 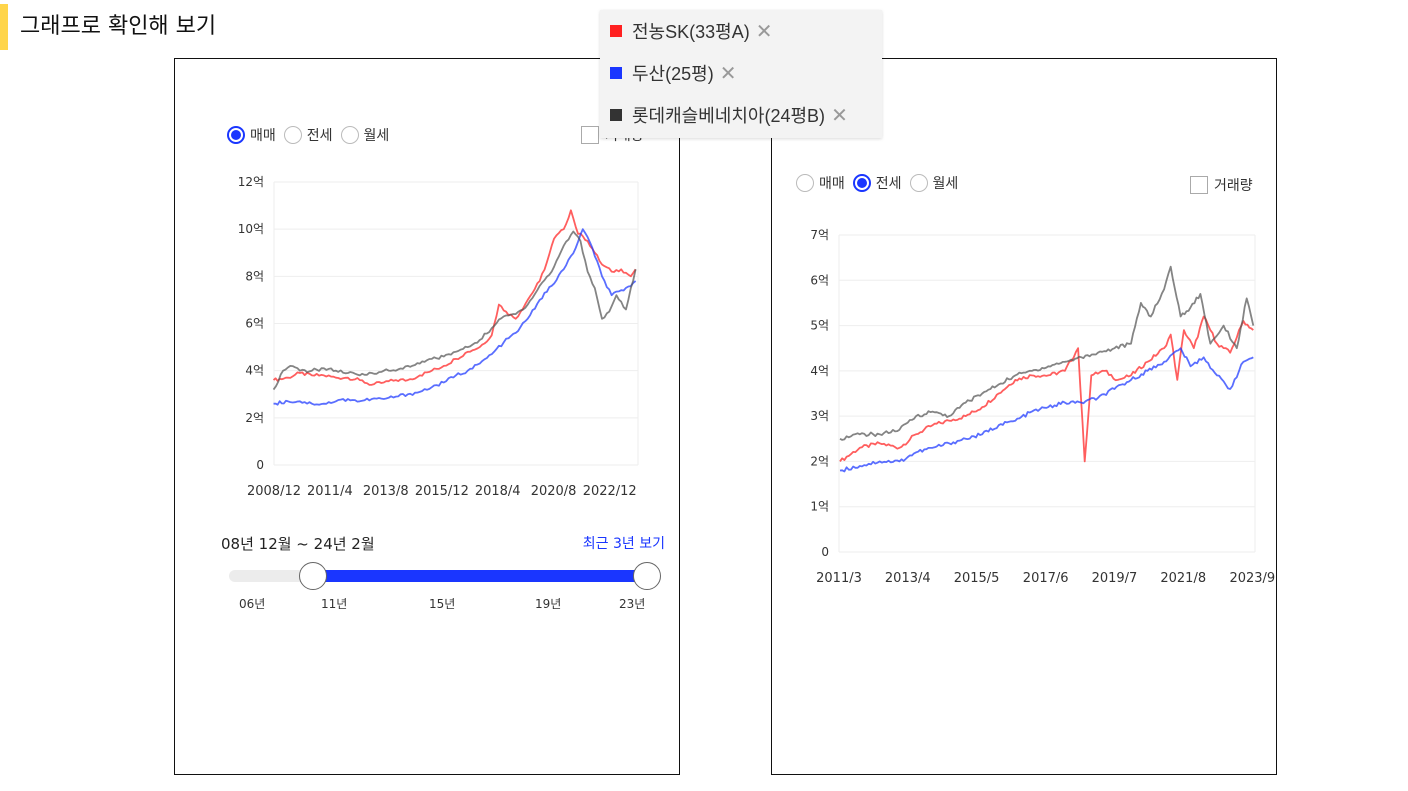 I want to click on x-tick-label: 2011/4, so click(x=330, y=491).